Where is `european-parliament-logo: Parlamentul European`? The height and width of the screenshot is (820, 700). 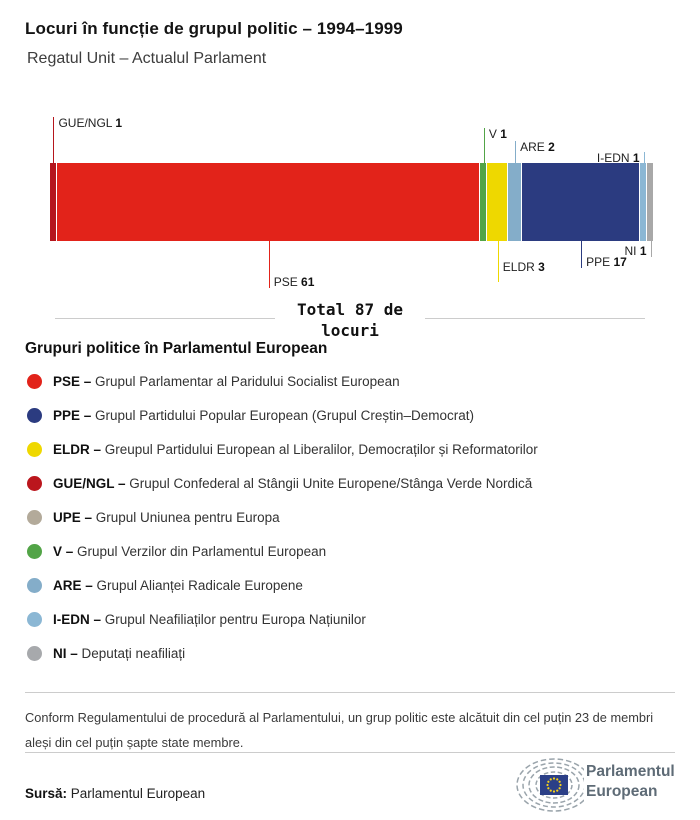 european-parliament-logo: Parlamentul European is located at coordinates (597, 785).